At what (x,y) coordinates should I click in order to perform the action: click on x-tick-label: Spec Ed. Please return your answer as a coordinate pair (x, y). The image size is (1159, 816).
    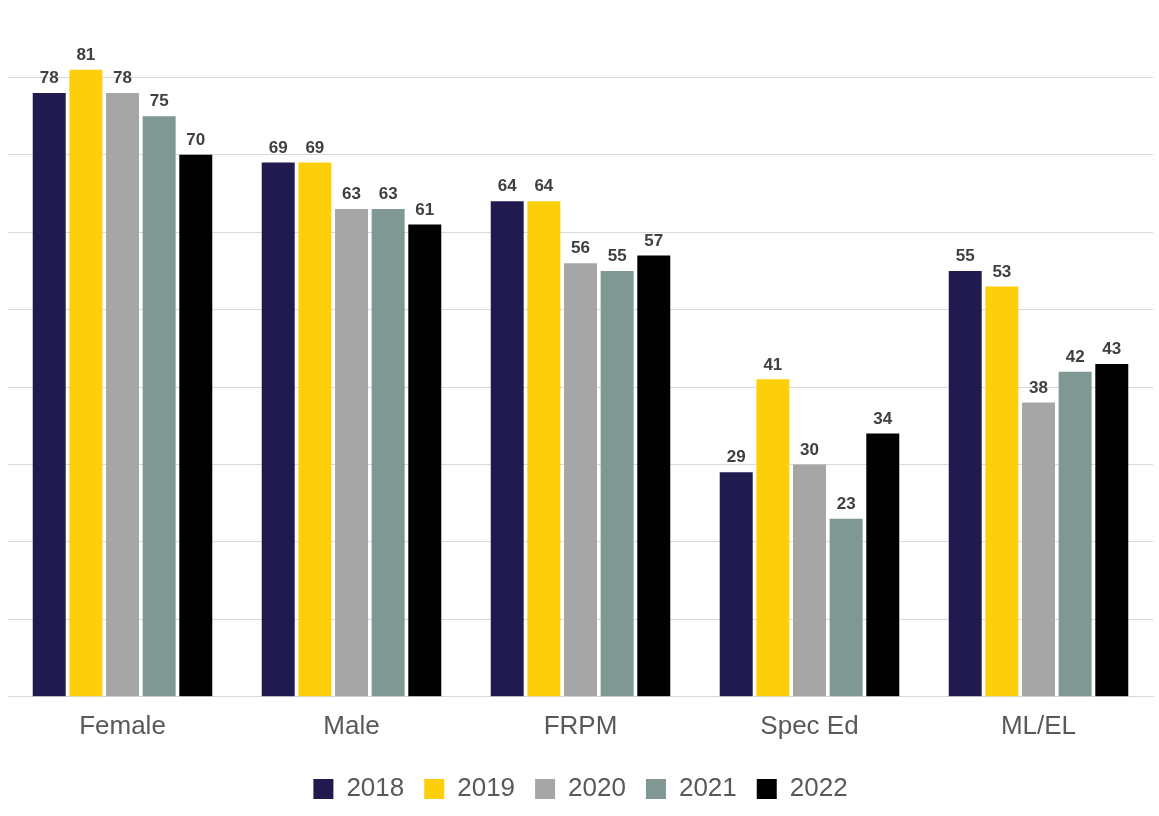
    Looking at the image, I should click on (809, 724).